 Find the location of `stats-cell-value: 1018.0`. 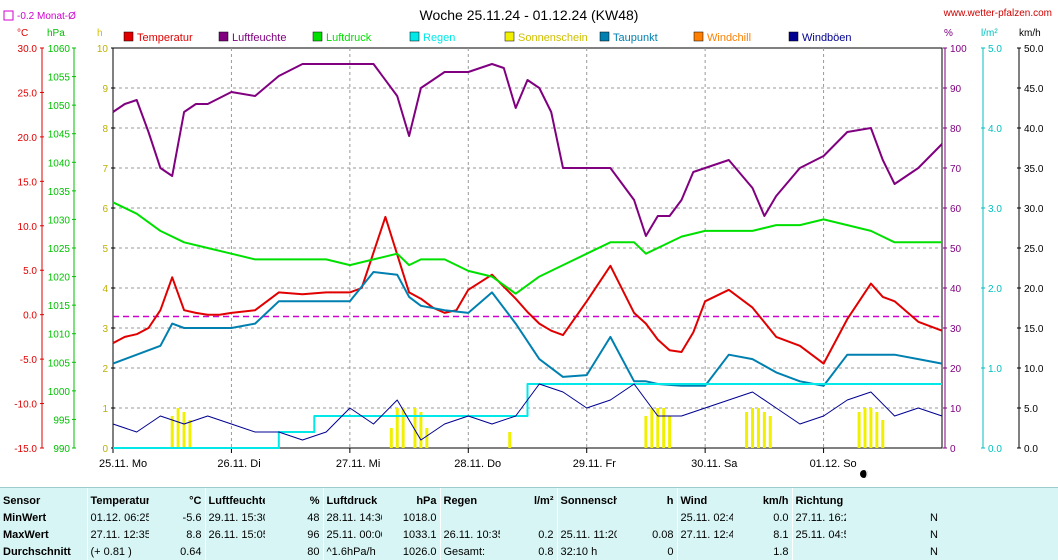

stats-cell-value: 1018.0 is located at coordinates (419, 517).